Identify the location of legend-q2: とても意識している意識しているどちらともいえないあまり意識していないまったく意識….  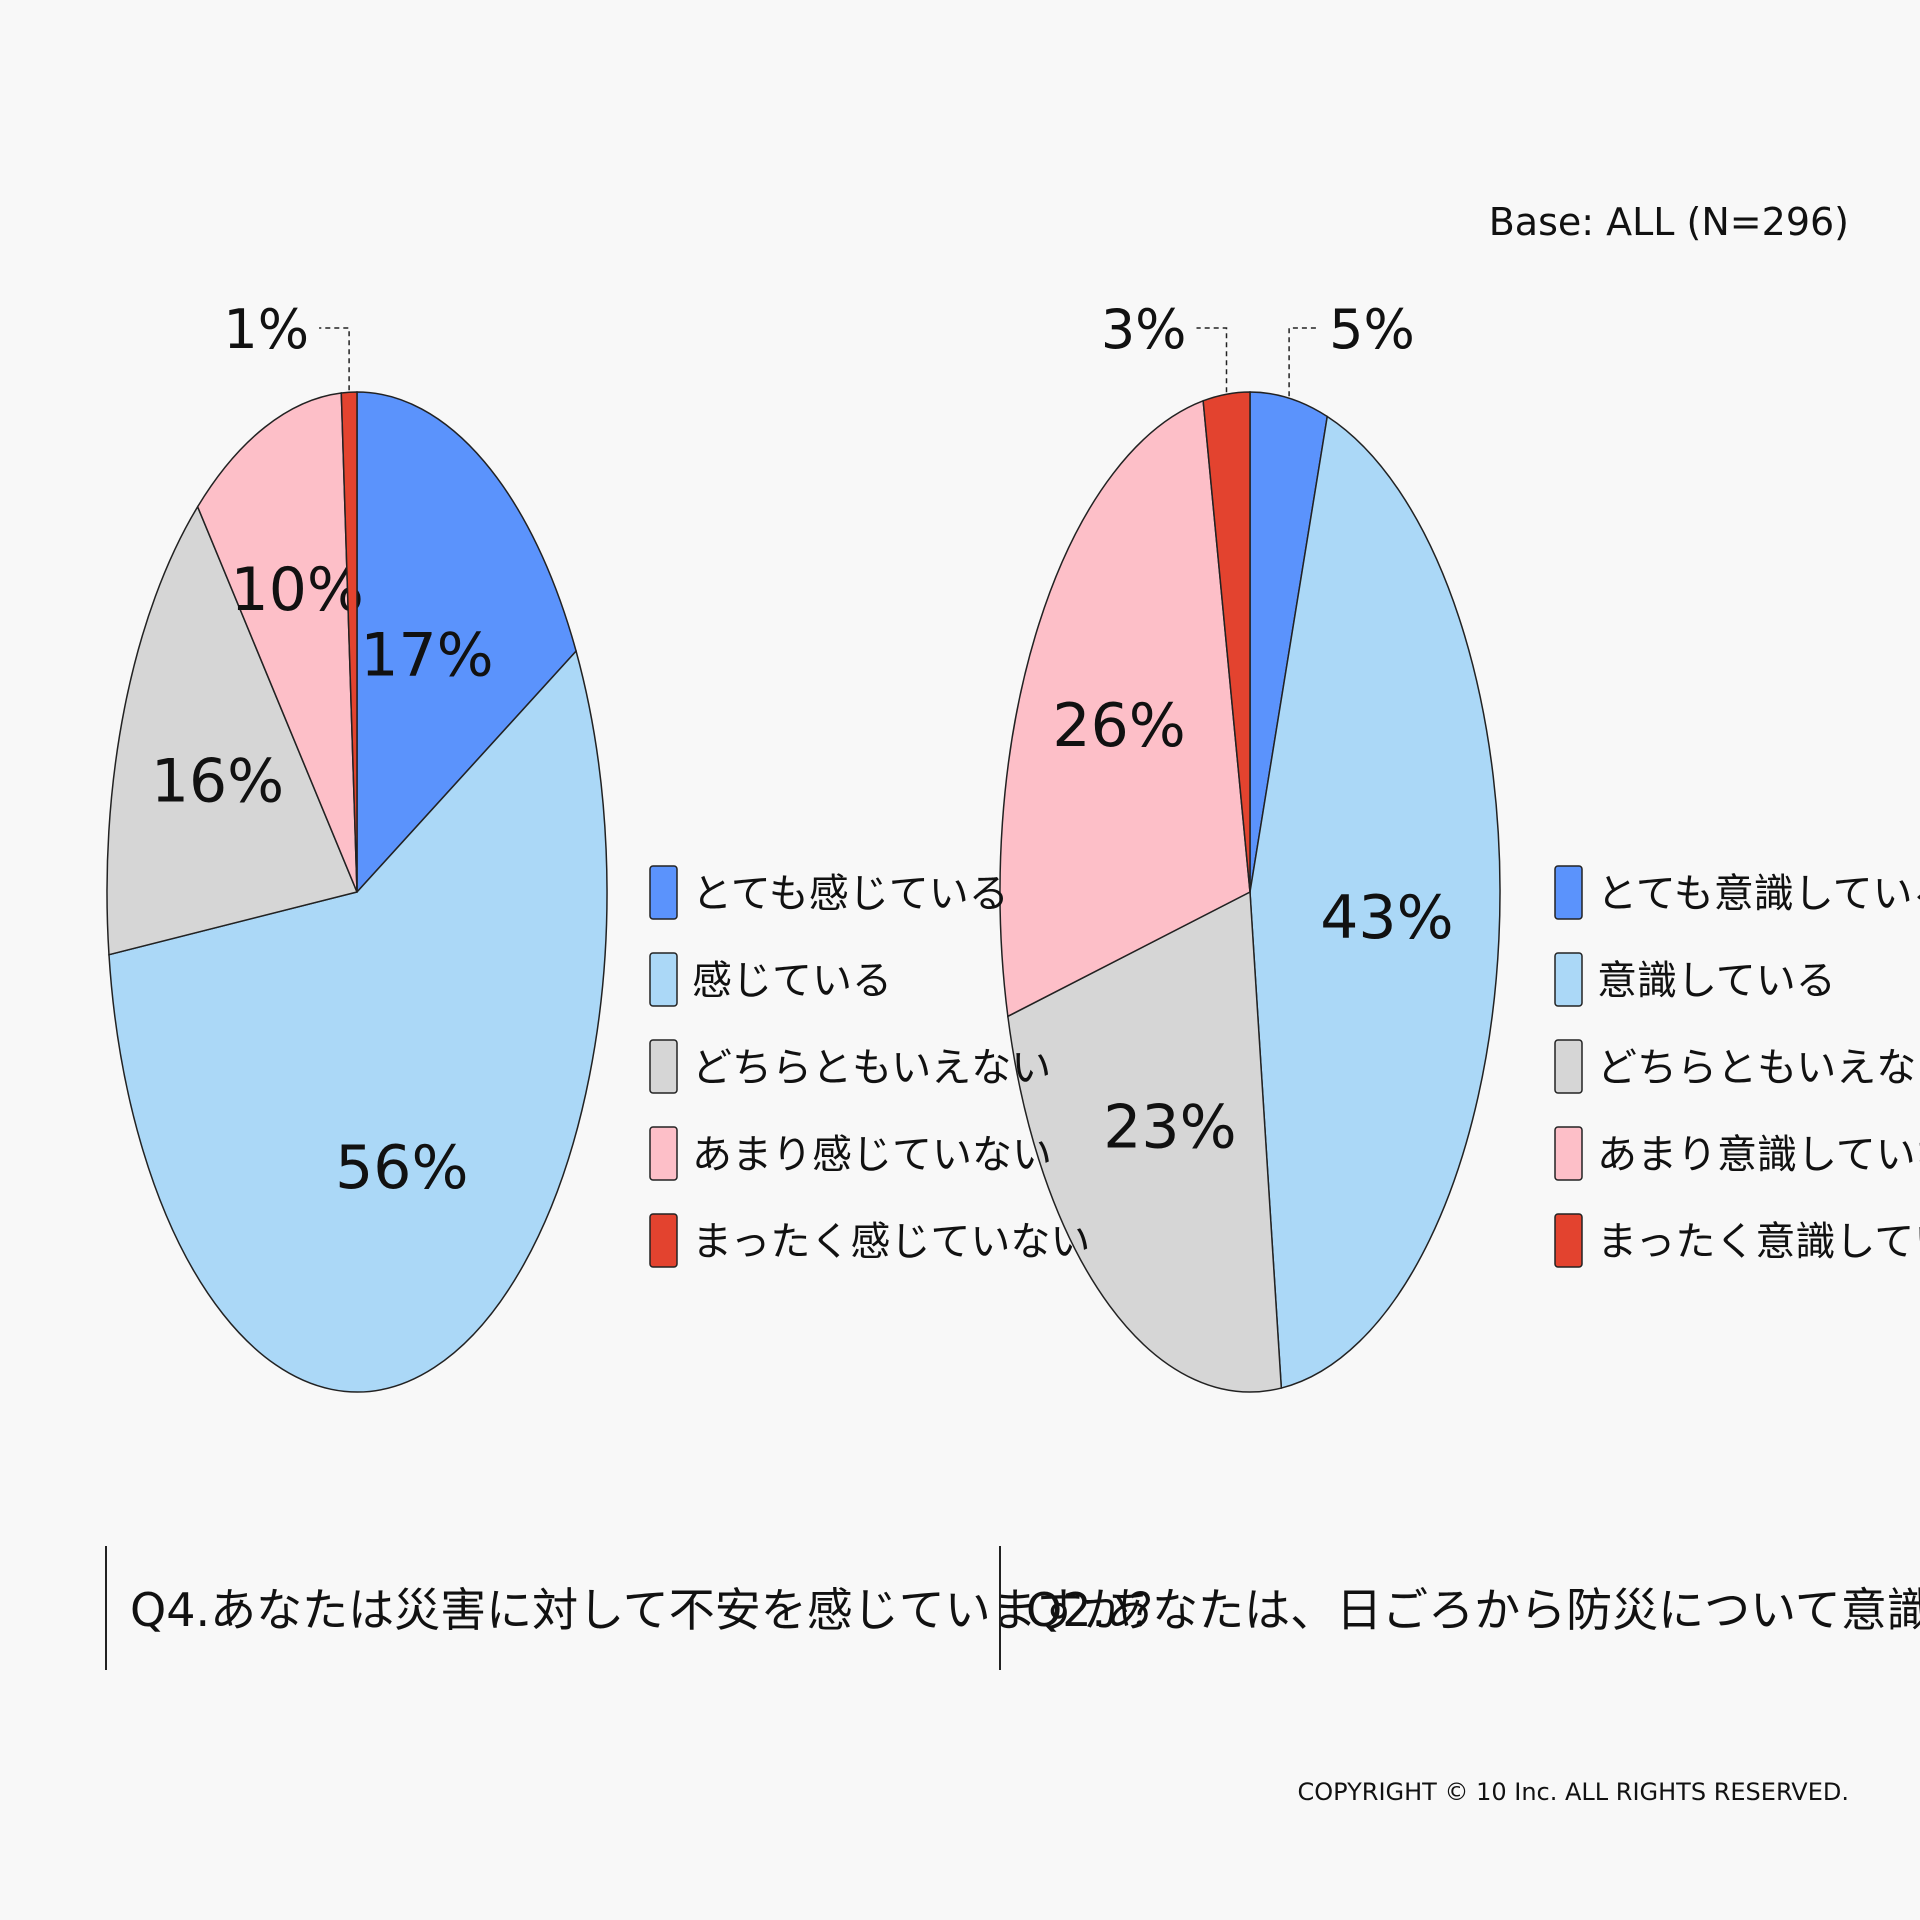
(1737, 1066).